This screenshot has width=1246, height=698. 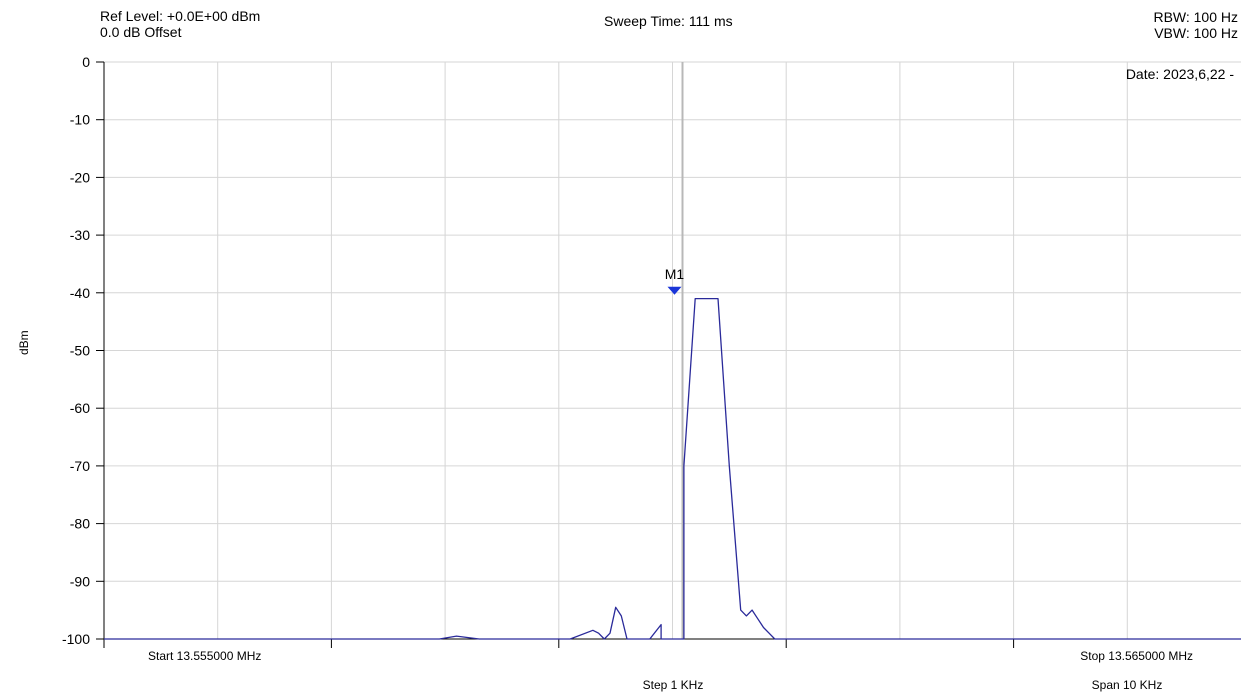 What do you see at coordinates (76, 639) in the screenshot?
I see `y-tick-label: -100` at bounding box center [76, 639].